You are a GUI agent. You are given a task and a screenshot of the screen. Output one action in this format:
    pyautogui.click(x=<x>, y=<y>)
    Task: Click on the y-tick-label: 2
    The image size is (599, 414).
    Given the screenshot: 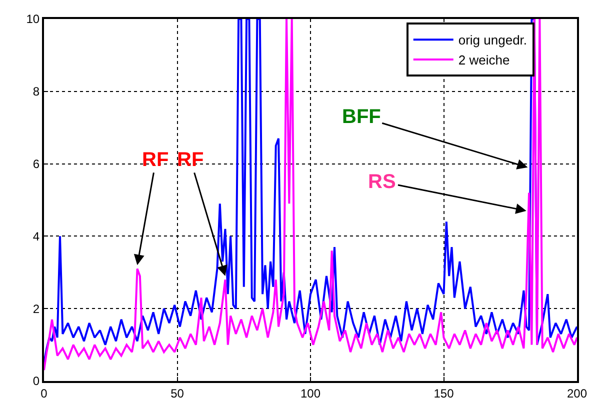 What is the action you would take?
    pyautogui.click(x=36, y=309)
    